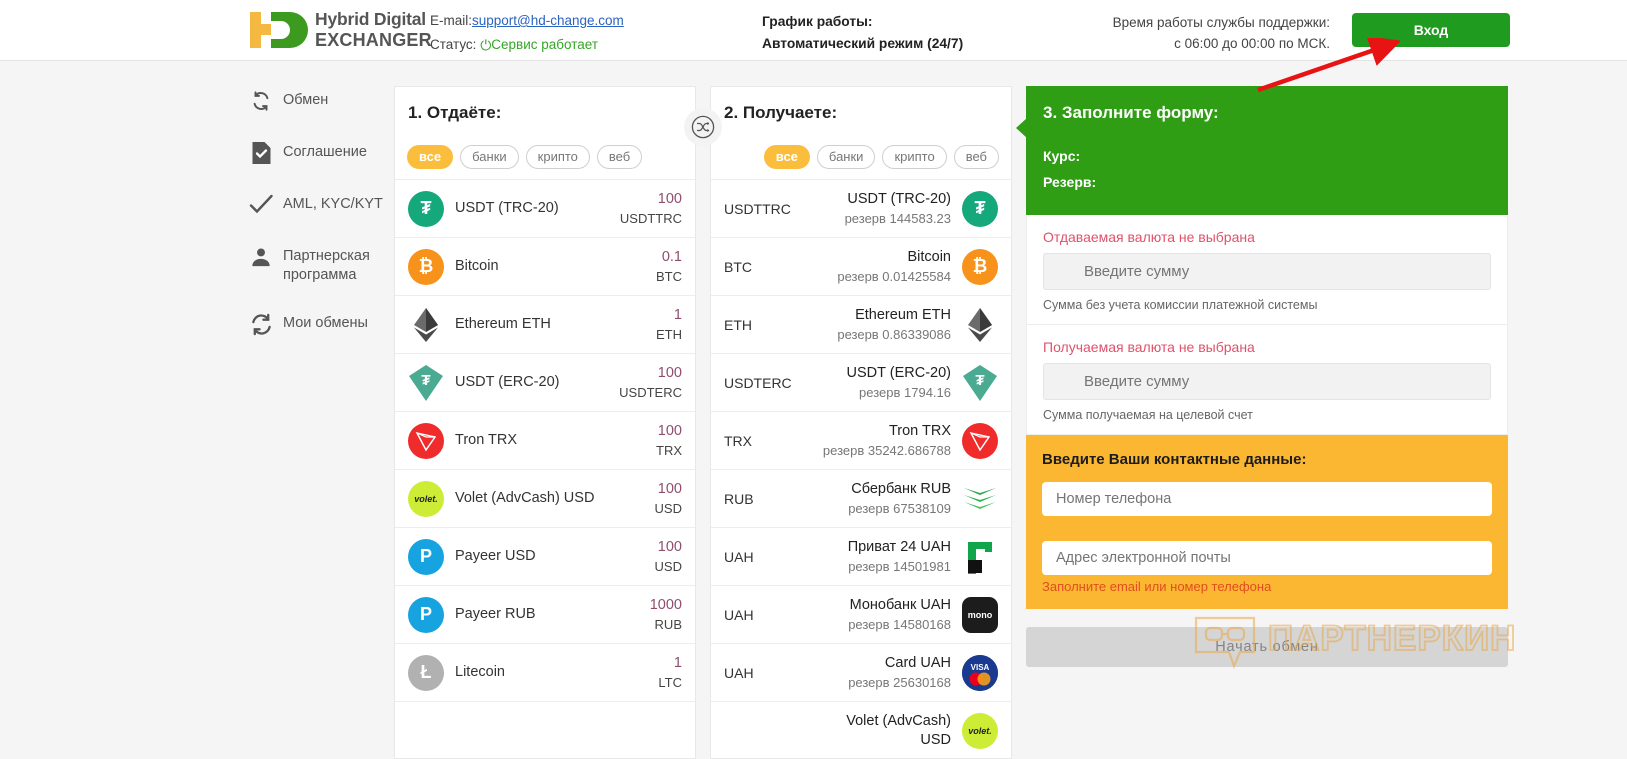  I want to click on bitcoin-icon: ₿, so click(426, 266).